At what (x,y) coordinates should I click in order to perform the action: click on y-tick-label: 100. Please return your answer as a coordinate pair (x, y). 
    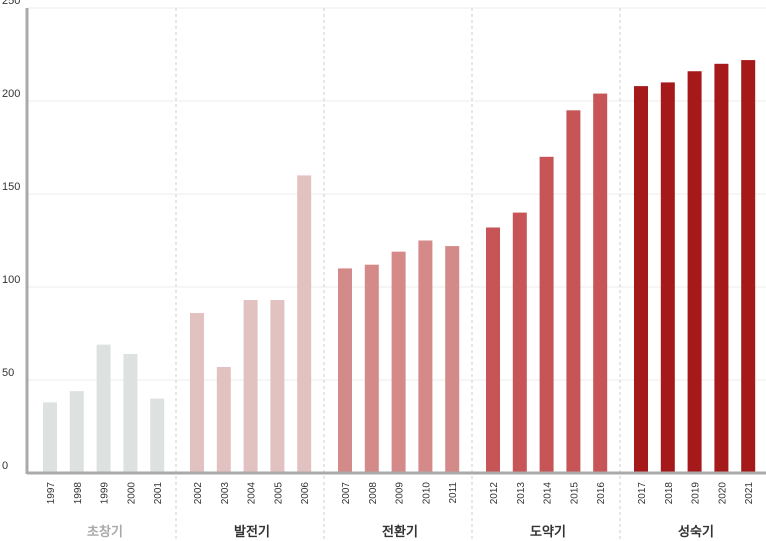
    Looking at the image, I should click on (11, 280).